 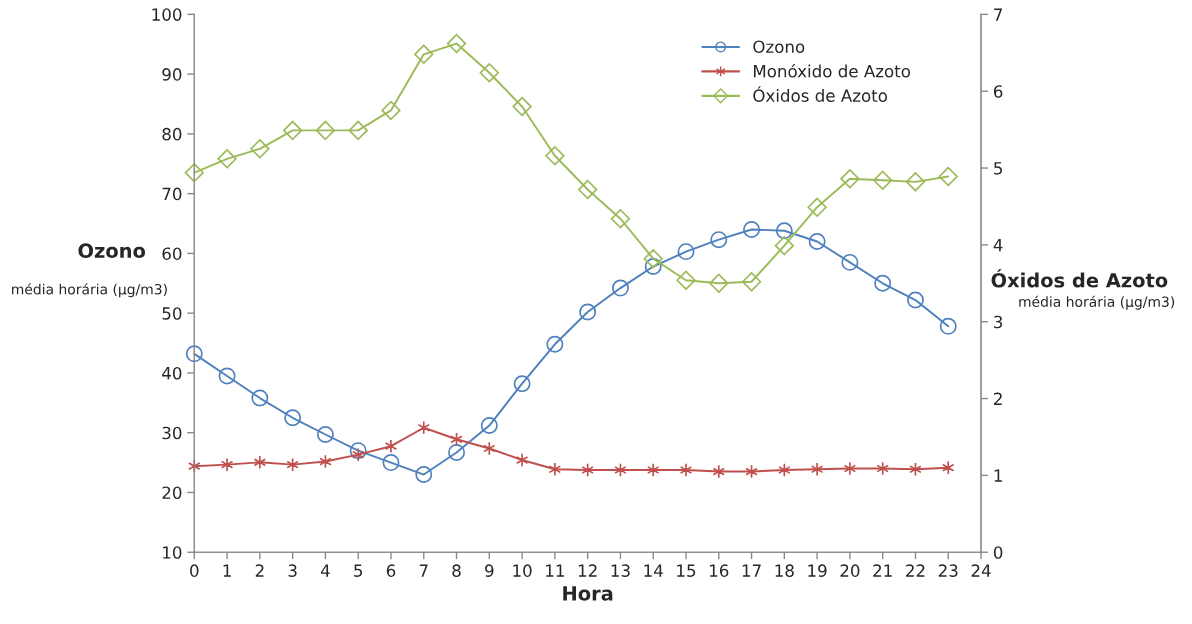 I want to click on y-tick-label: 60, so click(x=172, y=253).